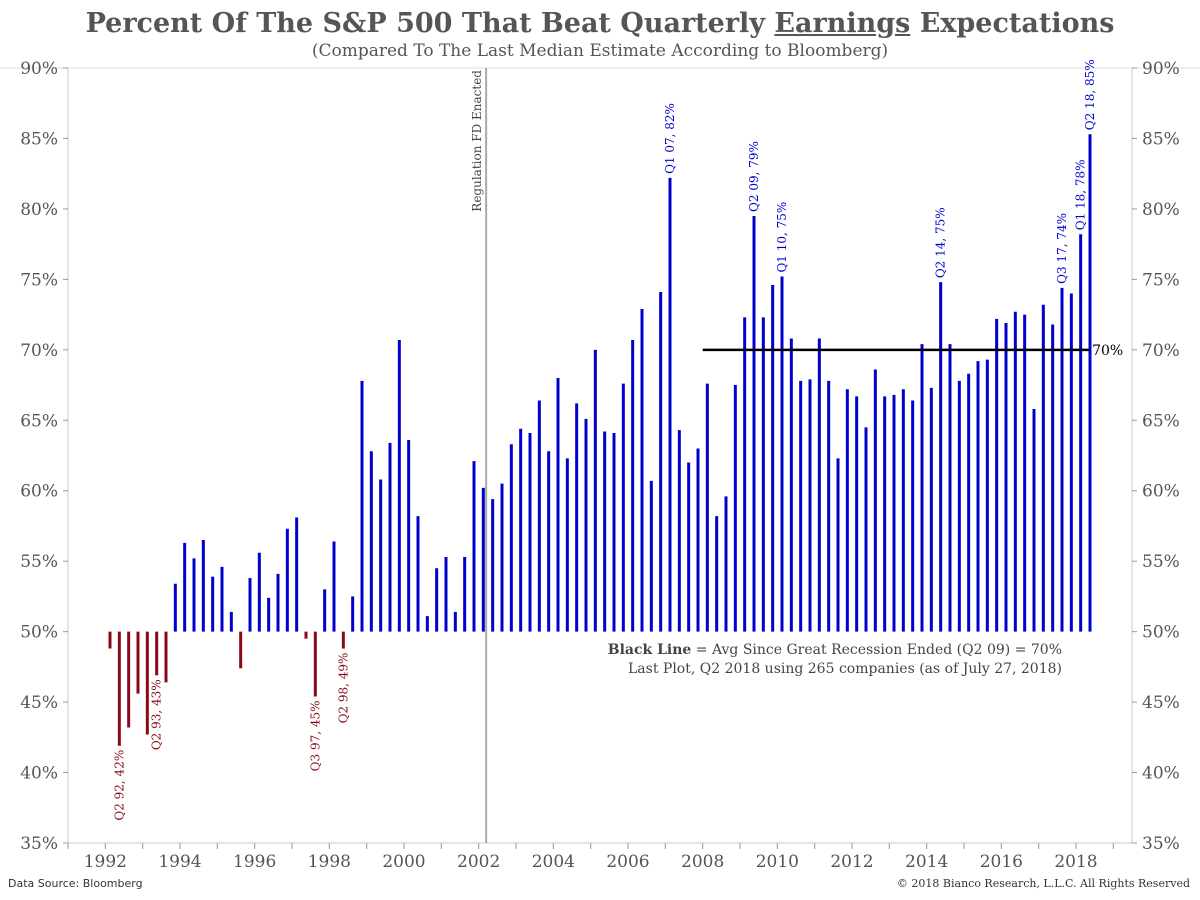  Describe the element at coordinates (1161, 492) in the screenshot. I see `y-tick-label-right: 60%` at that location.